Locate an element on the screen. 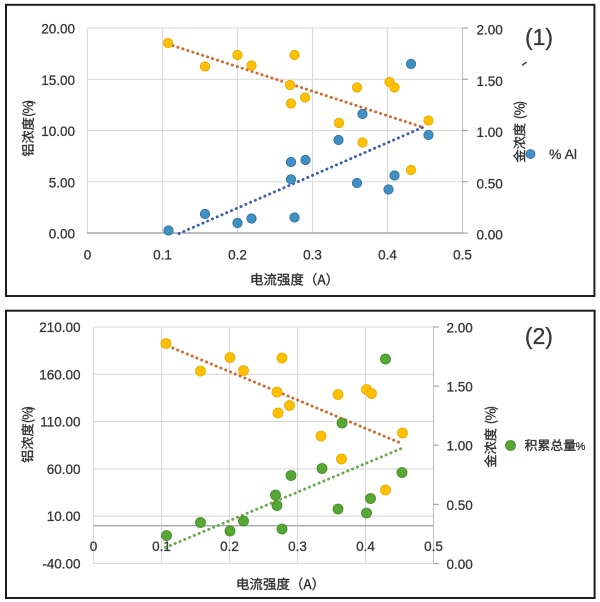 The width and height of the screenshot is (600, 602). svg-text: 160.00 is located at coordinates (59, 374).